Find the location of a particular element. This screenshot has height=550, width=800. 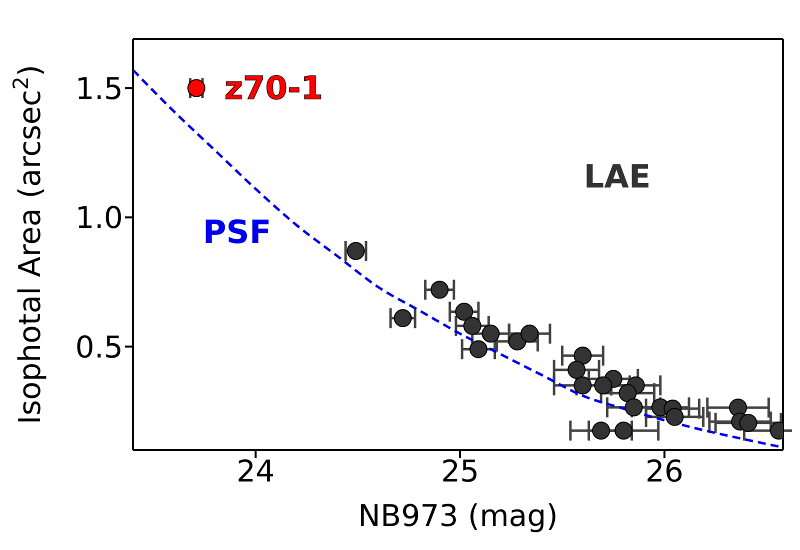

x-tick-label: 25 is located at coordinates (460, 472).